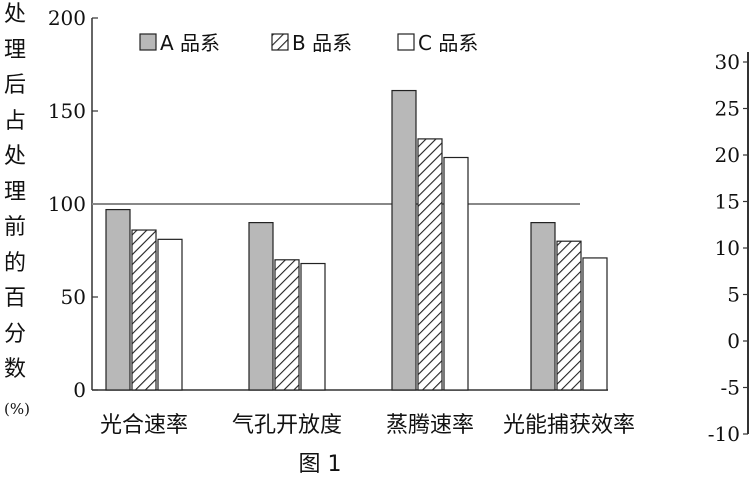  I want to click on y-tick-label: 200, so click(67, 18).